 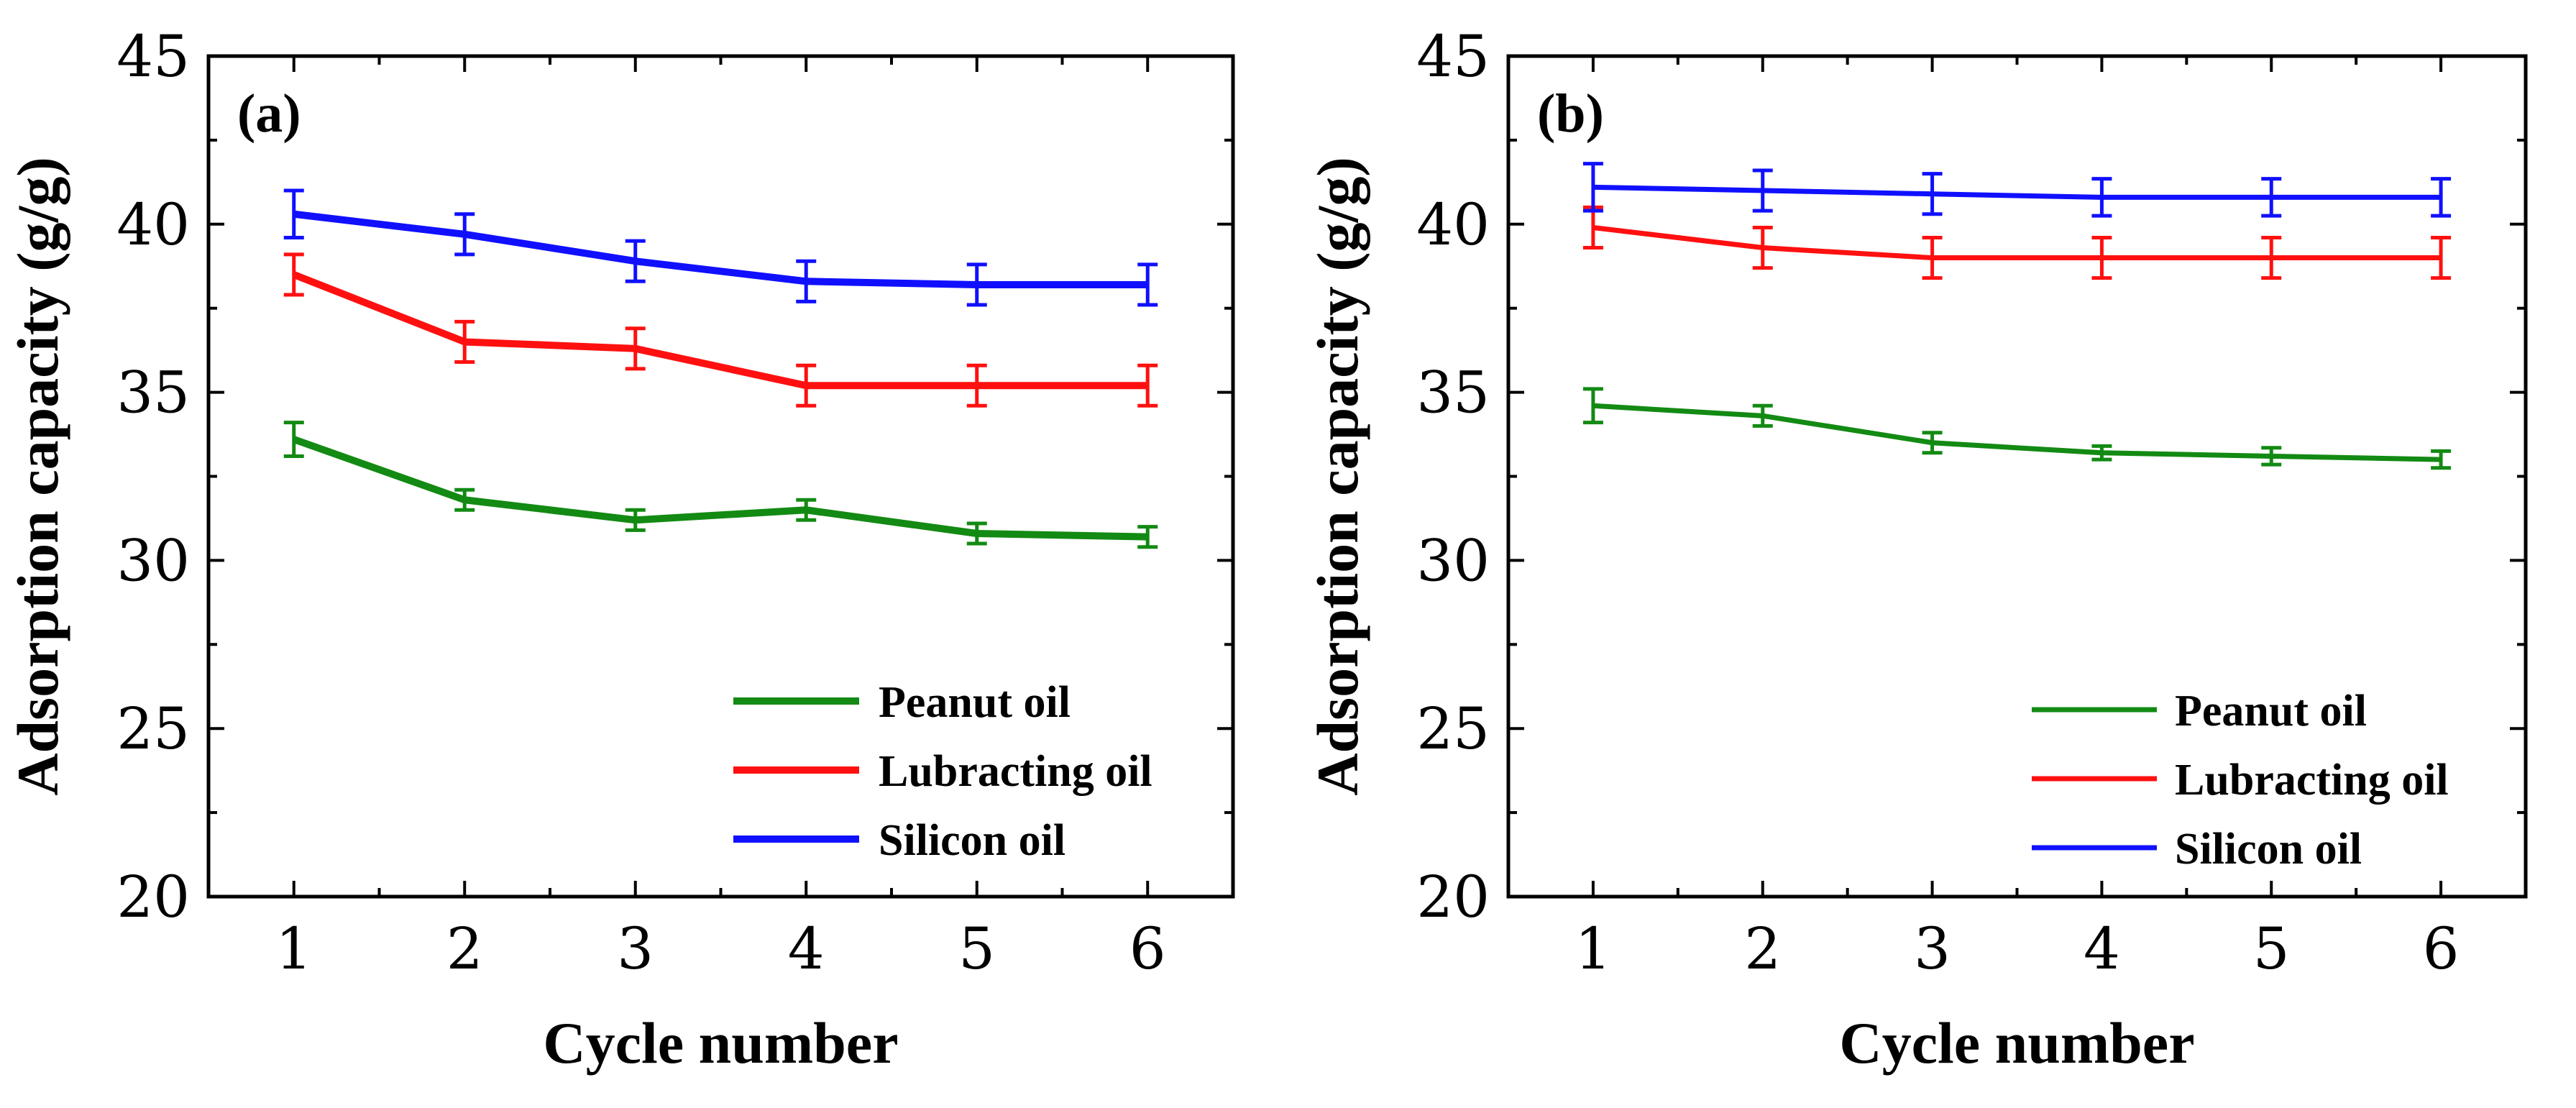 I want to click on panel-label: (a), so click(x=269, y=113).